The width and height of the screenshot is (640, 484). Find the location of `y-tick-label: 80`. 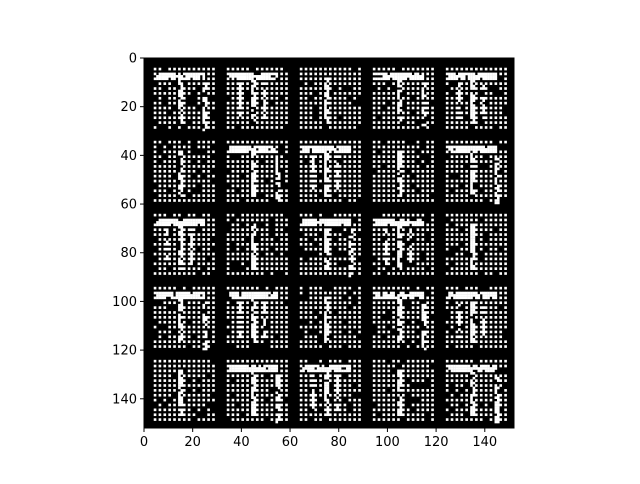

y-tick-label: 80 is located at coordinates (128, 253).